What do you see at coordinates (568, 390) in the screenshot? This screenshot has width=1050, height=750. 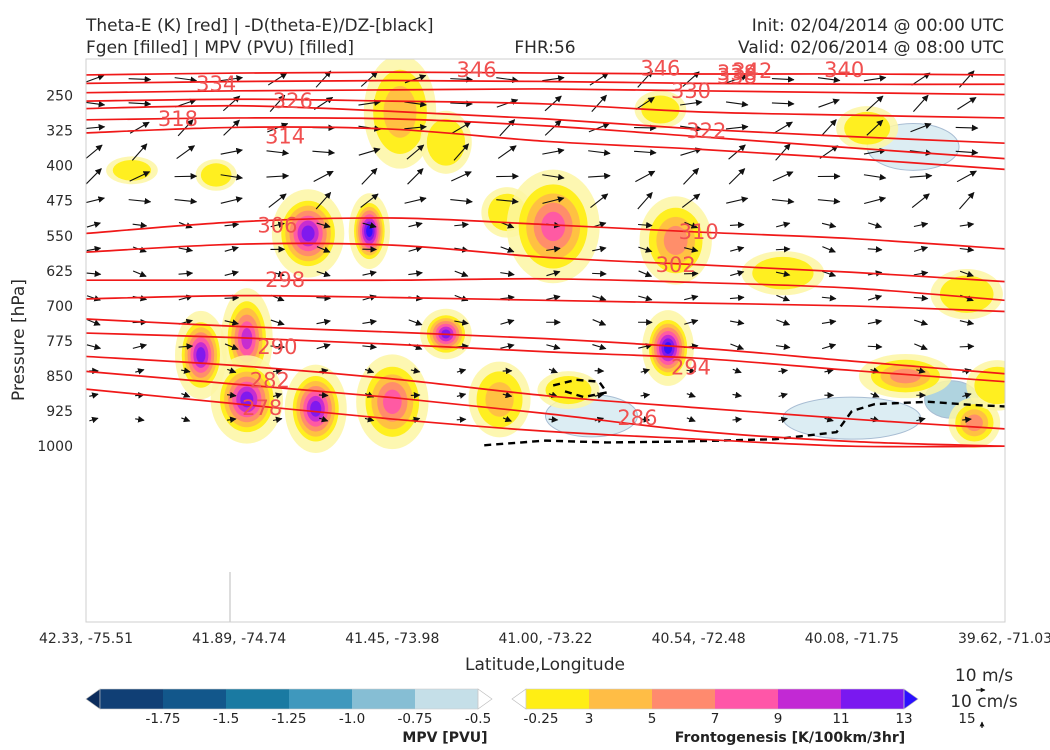 I see `fgen-cell` at bounding box center [568, 390].